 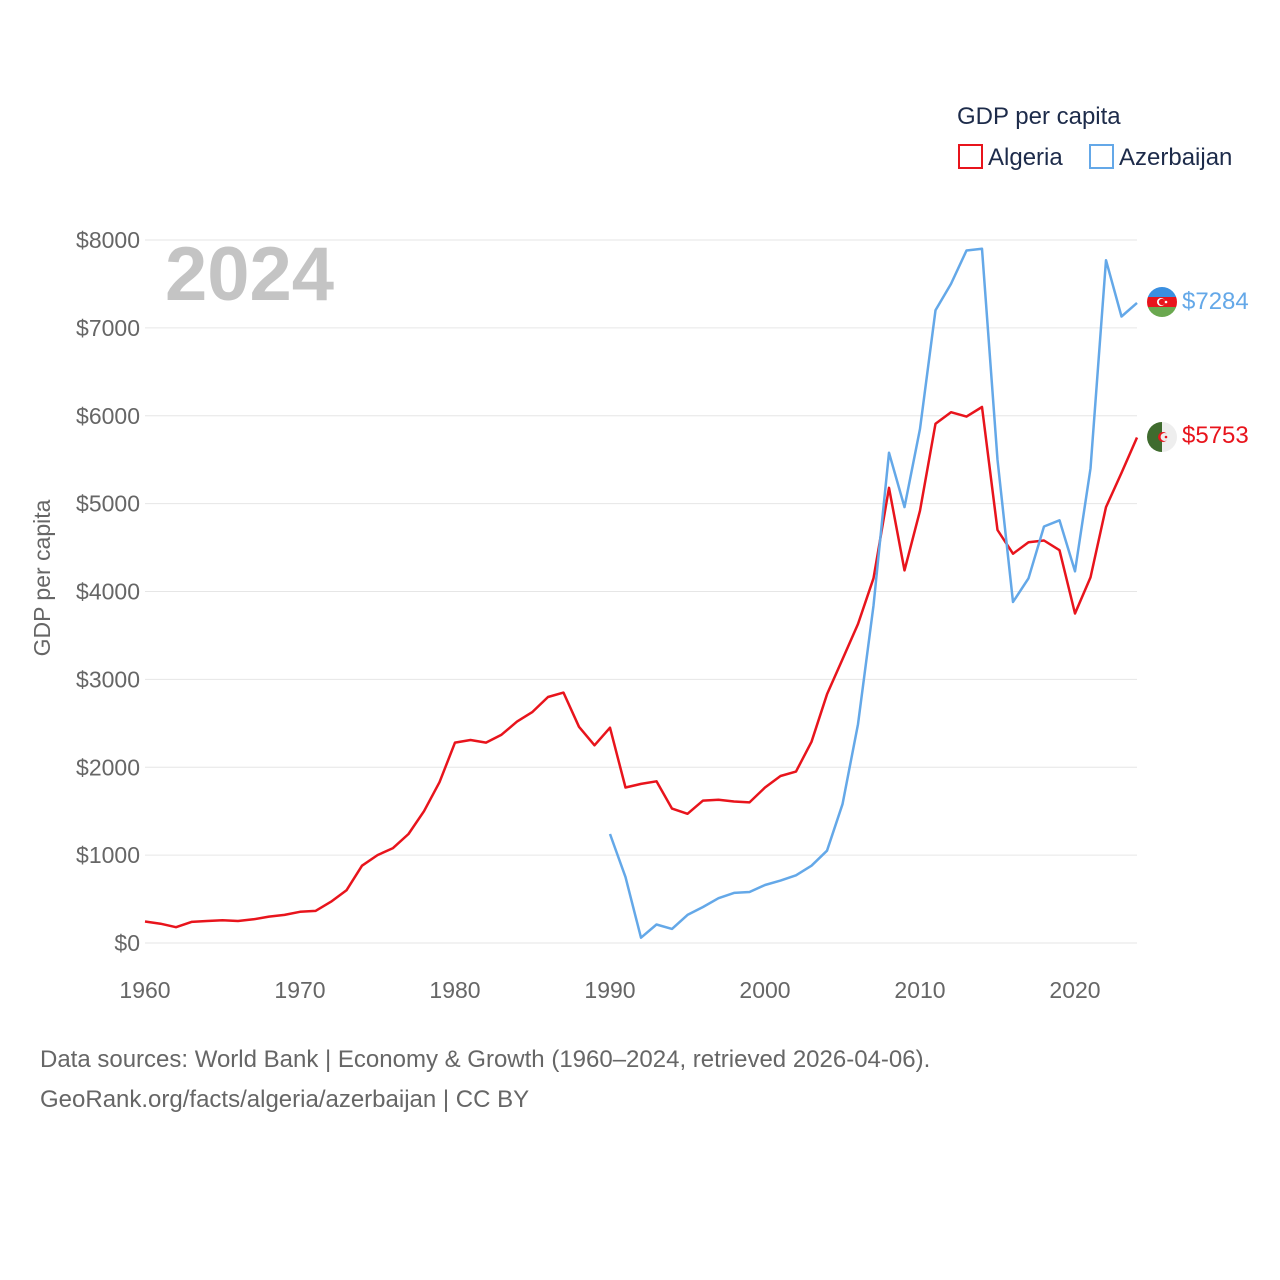 I want to click on y-tick-label: $2000, so click(x=108, y=767).